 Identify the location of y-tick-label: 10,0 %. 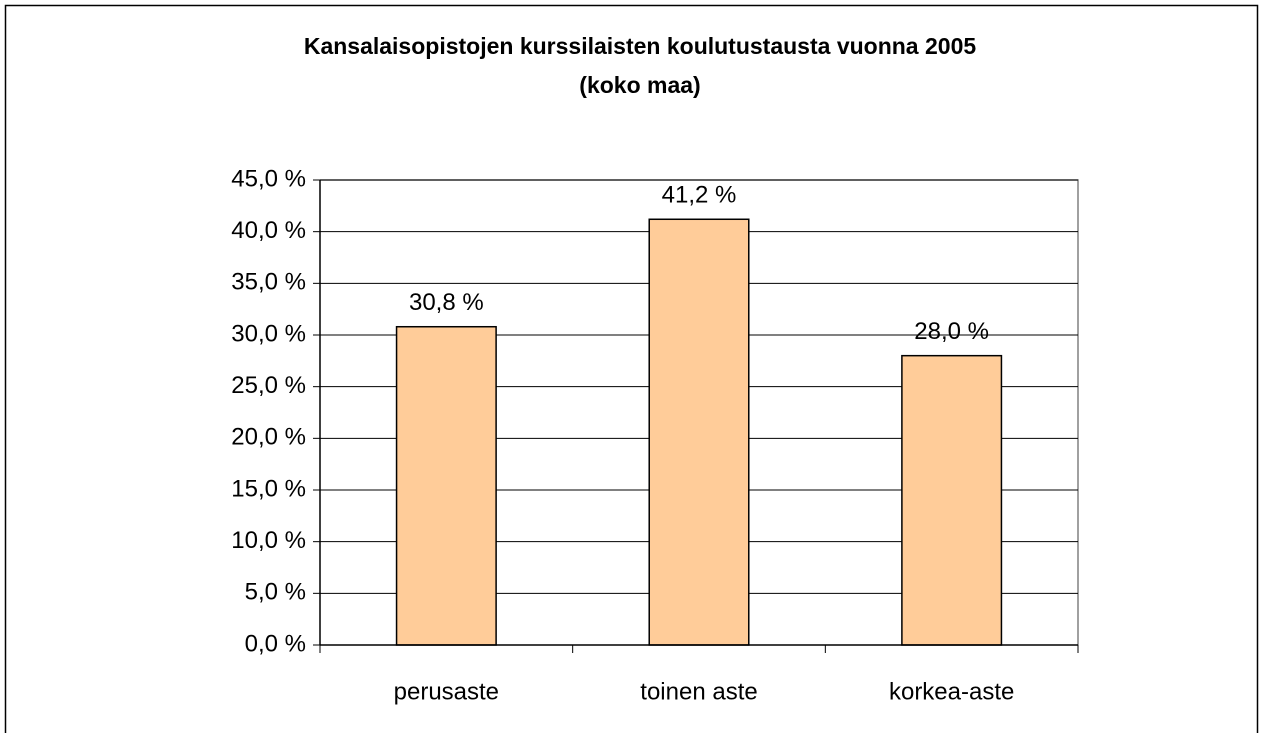
(268, 540).